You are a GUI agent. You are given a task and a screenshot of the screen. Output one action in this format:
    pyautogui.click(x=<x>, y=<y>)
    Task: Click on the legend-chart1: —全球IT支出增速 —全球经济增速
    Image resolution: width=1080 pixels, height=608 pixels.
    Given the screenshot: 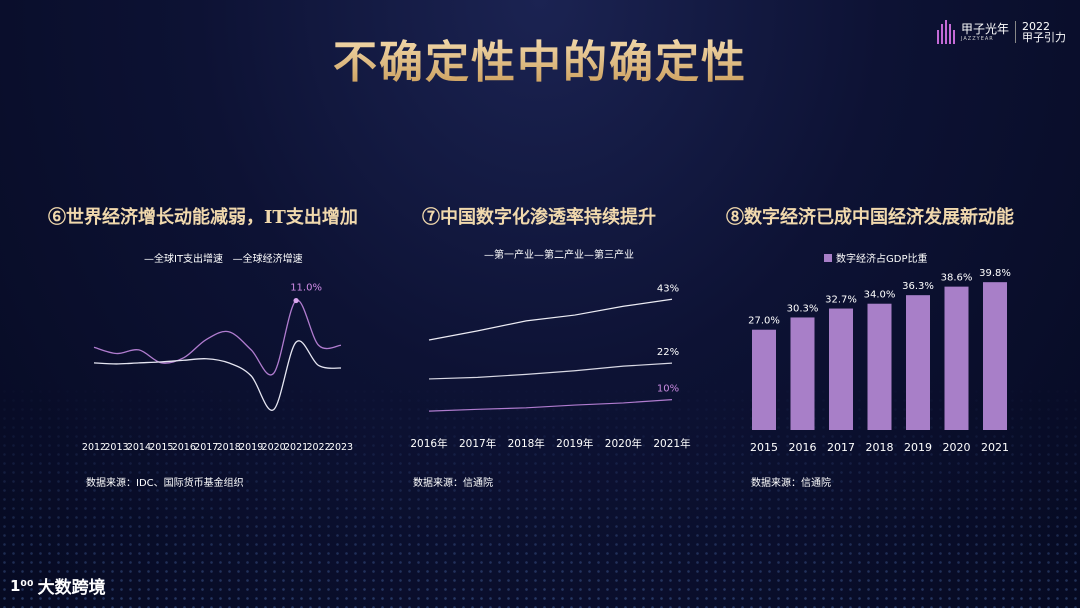 What is the action you would take?
    pyautogui.click(x=223, y=257)
    